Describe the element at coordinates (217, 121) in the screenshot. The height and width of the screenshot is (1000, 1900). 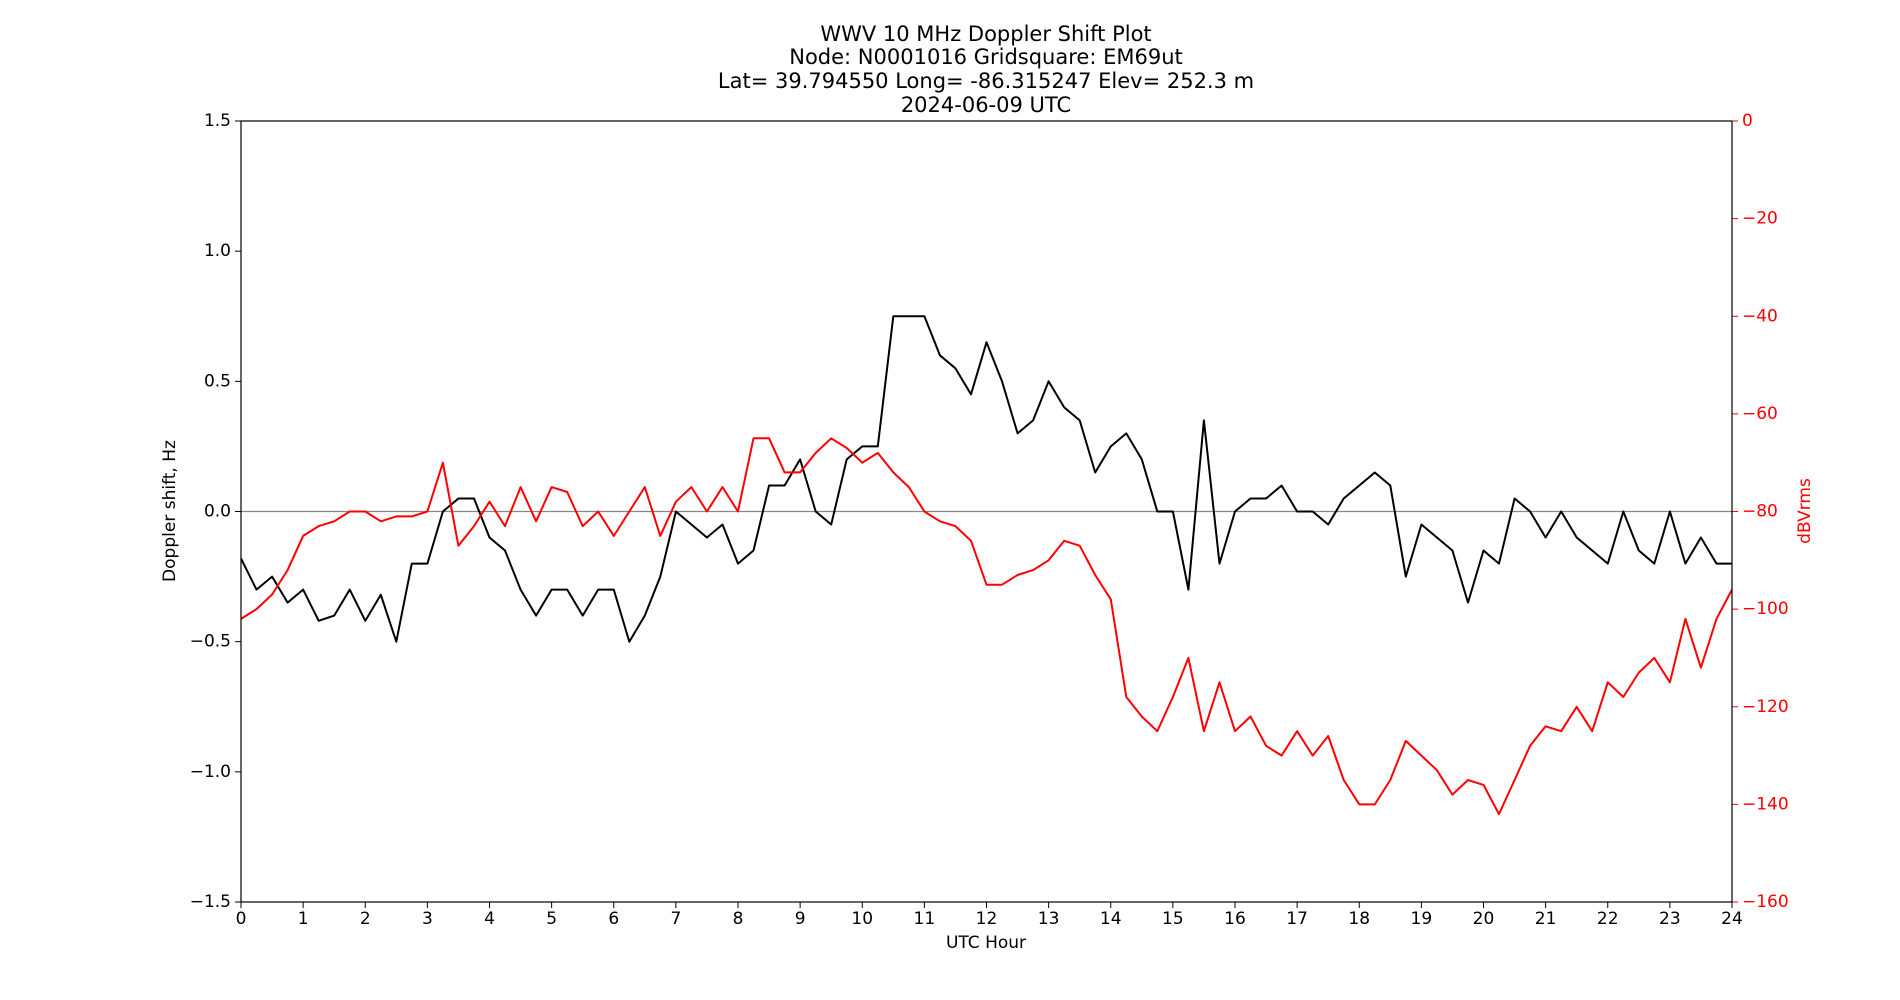
I see `y-tick-label: 1.5` at that location.